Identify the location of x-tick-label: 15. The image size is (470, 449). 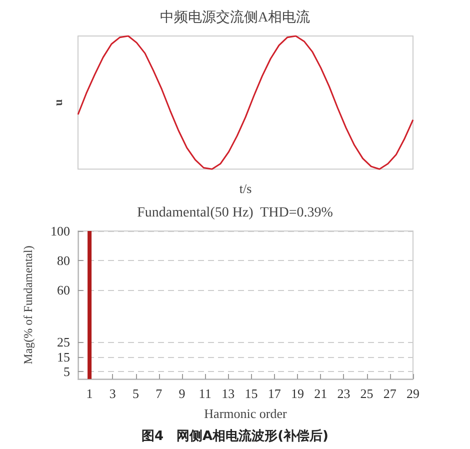
(251, 393).